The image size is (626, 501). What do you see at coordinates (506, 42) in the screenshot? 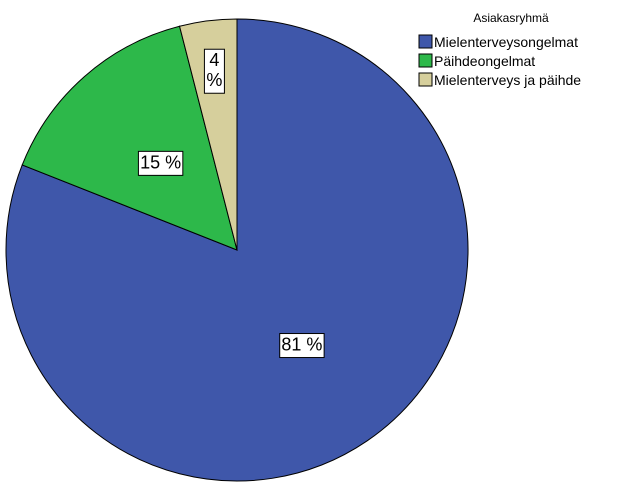
I see `legend-label-1: Mielenterveysongelmat` at bounding box center [506, 42].